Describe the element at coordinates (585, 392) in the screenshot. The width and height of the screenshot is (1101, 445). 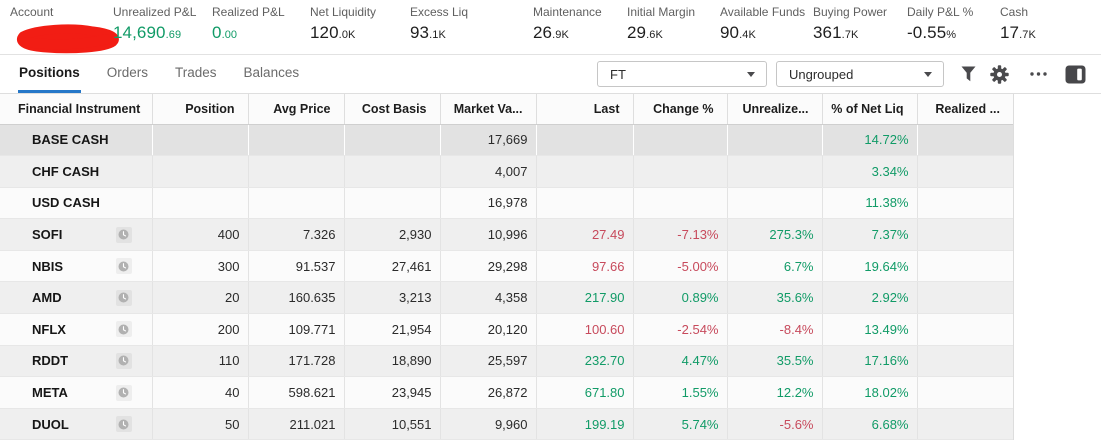
I see `last-cell: 671.80` at that location.